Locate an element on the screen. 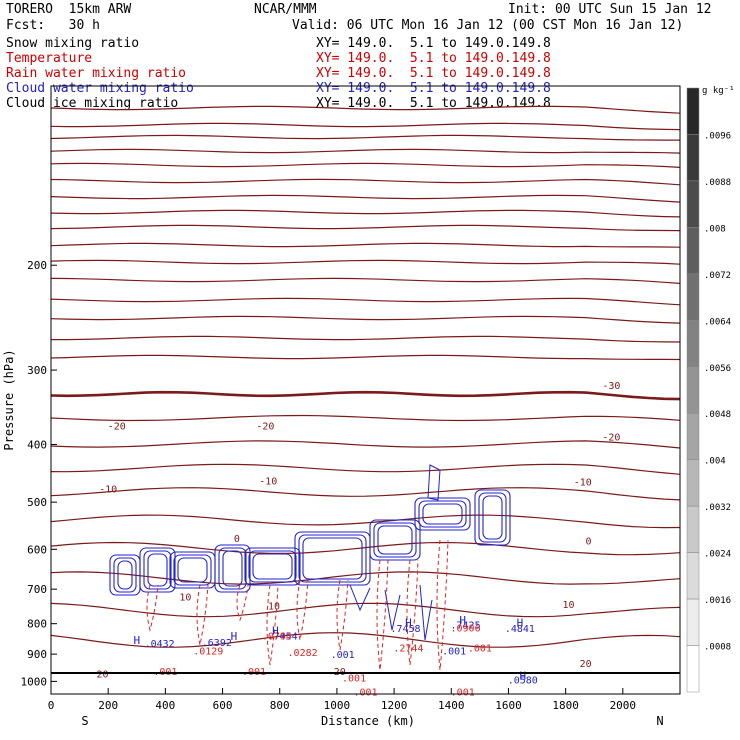  temperature-label: 20 is located at coordinates (586, 664).